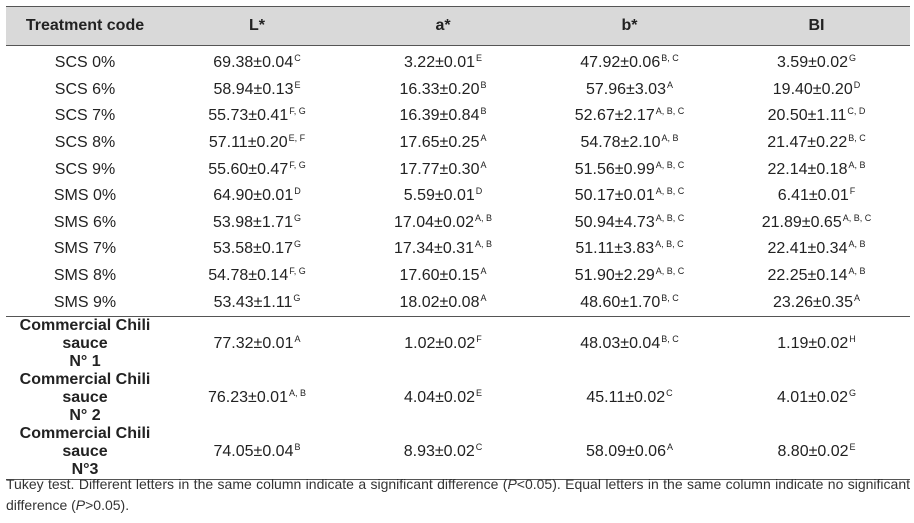 The image size is (914, 523). Describe the element at coordinates (443, 115) in the screenshot. I see `a-value: 16.39±0.84B` at that location.